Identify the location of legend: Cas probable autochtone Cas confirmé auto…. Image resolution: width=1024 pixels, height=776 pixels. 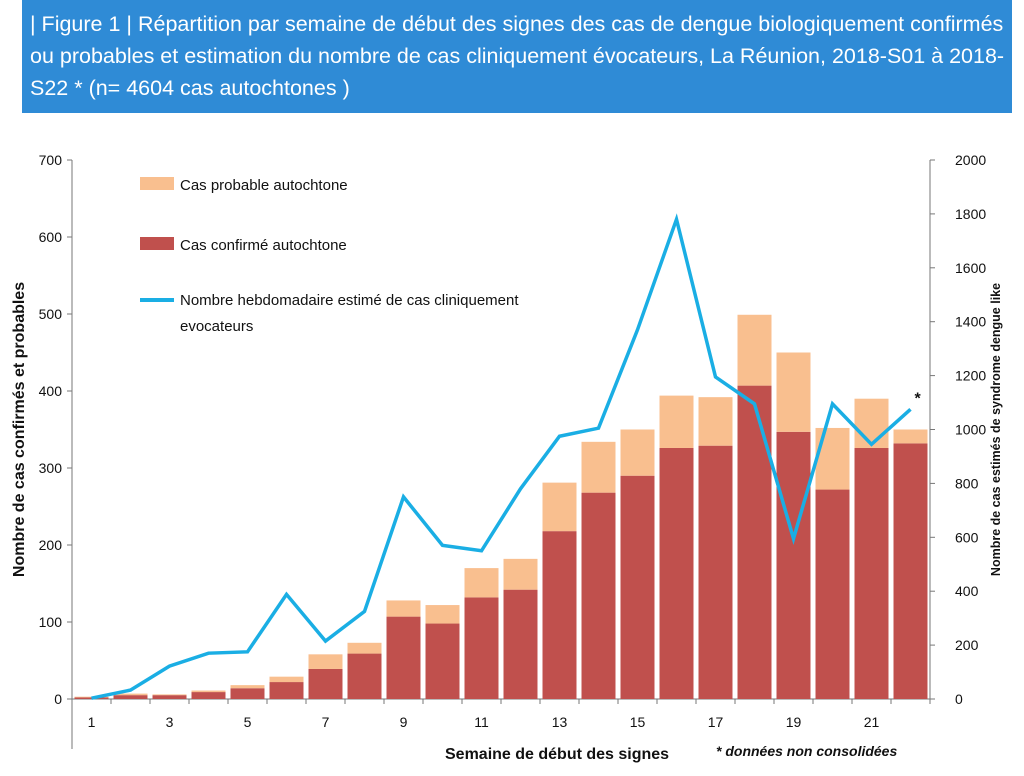
(329, 256).